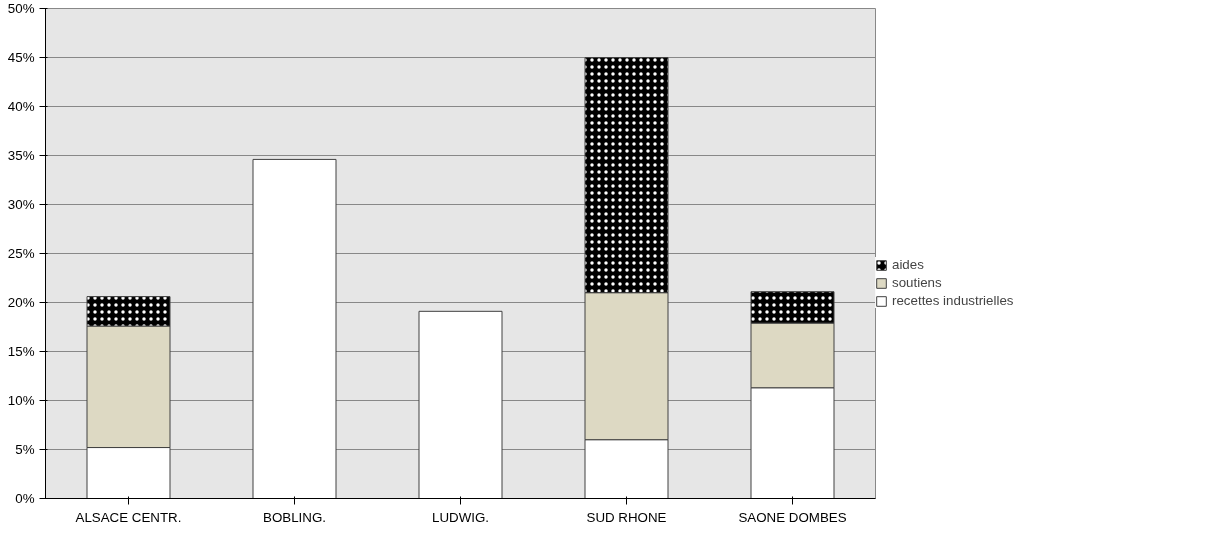 Image resolution: width=1209 pixels, height=551 pixels. I want to click on x-tick-label: SUD RHONE, so click(626, 517).